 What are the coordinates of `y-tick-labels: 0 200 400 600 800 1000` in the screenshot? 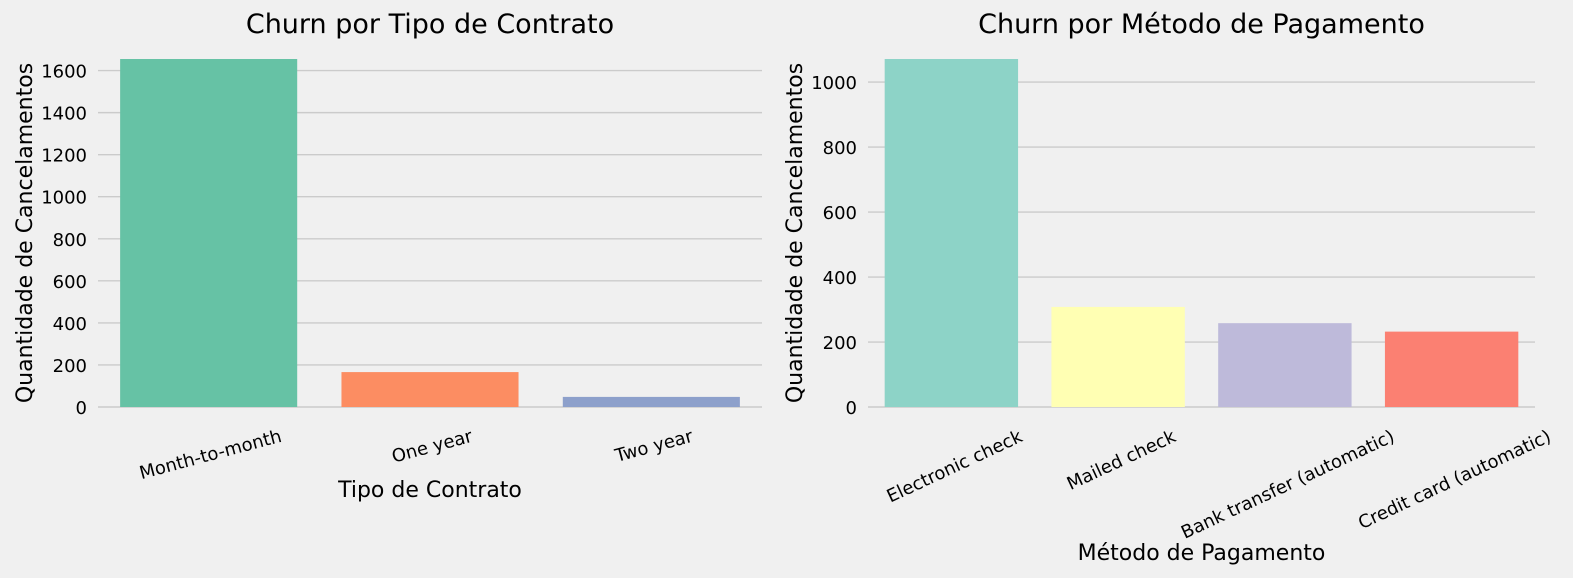 It's located at (834, 246).